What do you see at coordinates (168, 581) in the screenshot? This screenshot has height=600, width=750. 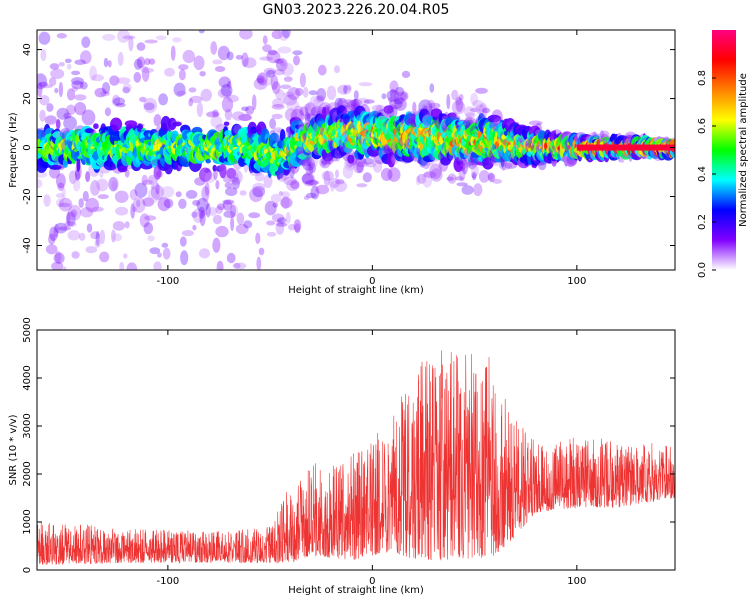 I see `x-tick-label: -100` at bounding box center [168, 581].